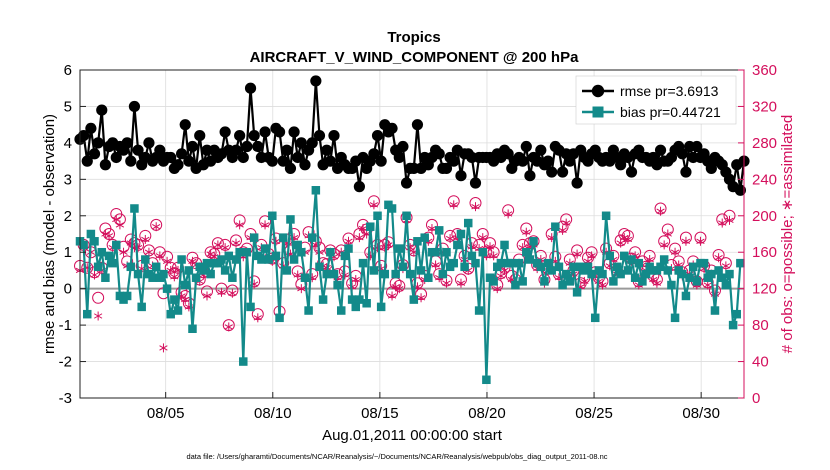 The height and width of the screenshot is (470, 830). I want to click on legend-bias-marker, so click(598, 112).